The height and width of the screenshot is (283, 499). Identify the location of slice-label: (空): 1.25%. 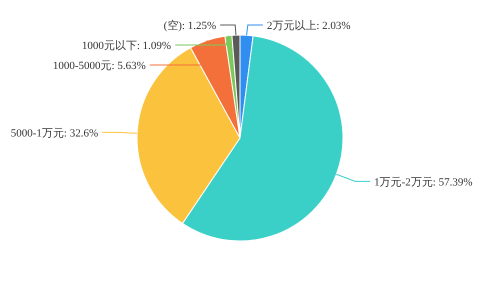
(190, 25).